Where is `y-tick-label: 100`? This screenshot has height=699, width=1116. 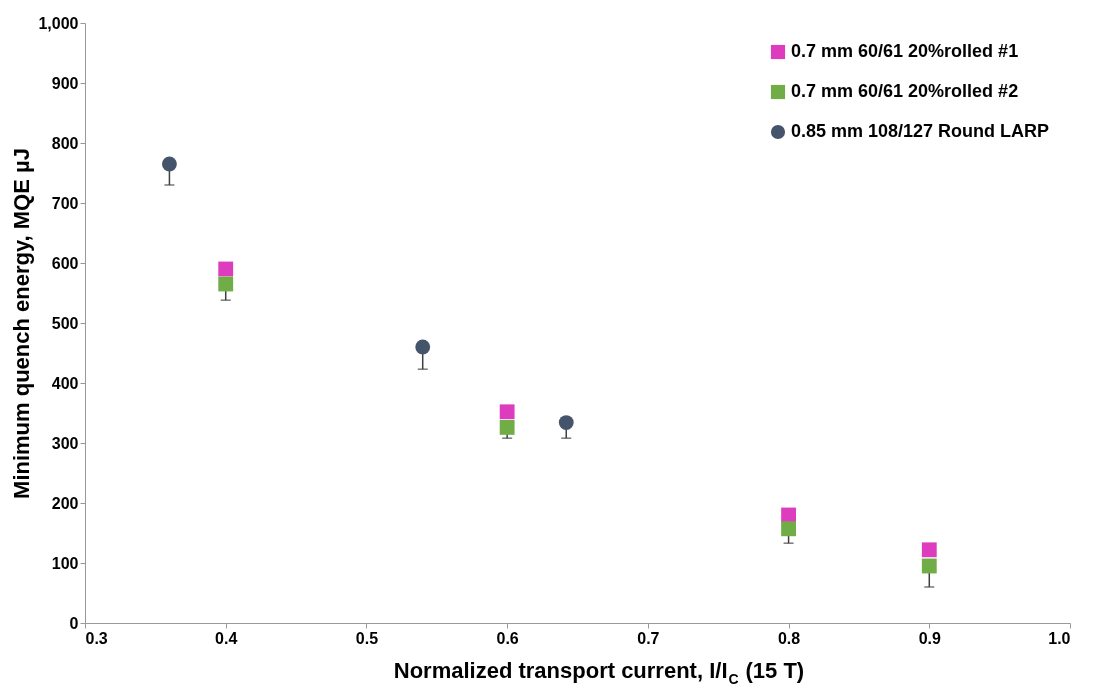
y-tick-label: 100 is located at coordinates (65, 563).